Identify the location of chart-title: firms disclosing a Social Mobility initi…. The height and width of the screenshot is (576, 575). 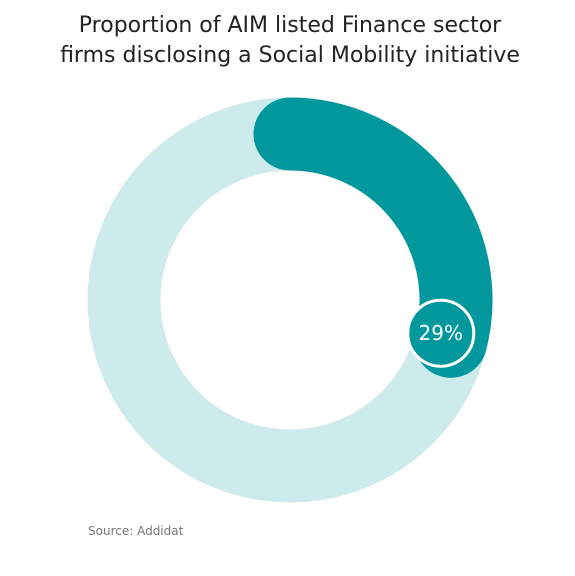
(290, 55).